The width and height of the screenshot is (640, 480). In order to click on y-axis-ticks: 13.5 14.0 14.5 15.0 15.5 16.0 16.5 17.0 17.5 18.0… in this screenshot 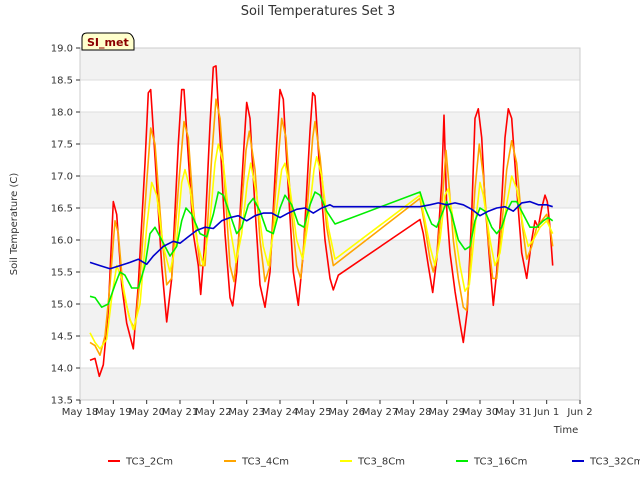, I will do `click(65, 225)`.